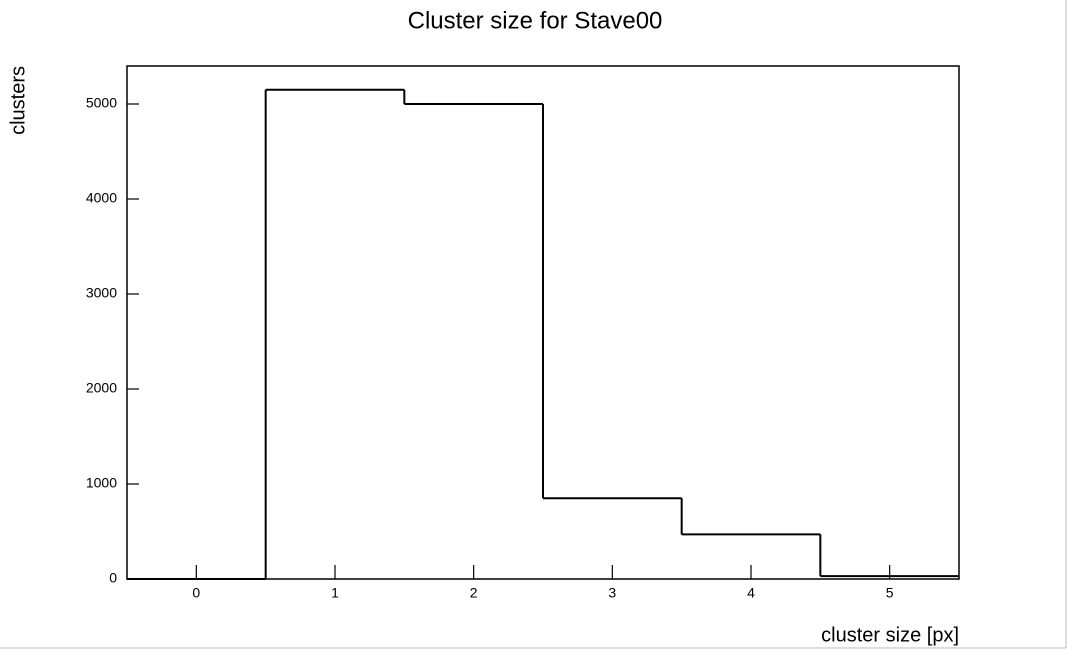 The width and height of the screenshot is (1074, 650). I want to click on x-tick-label: 0, so click(196, 593).